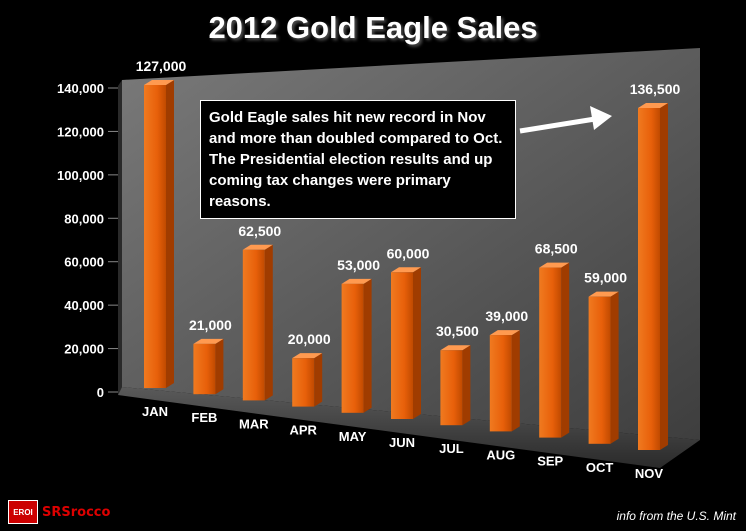 The height and width of the screenshot is (531, 746). What do you see at coordinates (550, 461) in the screenshot?
I see `x-tick-label: SEP` at bounding box center [550, 461].